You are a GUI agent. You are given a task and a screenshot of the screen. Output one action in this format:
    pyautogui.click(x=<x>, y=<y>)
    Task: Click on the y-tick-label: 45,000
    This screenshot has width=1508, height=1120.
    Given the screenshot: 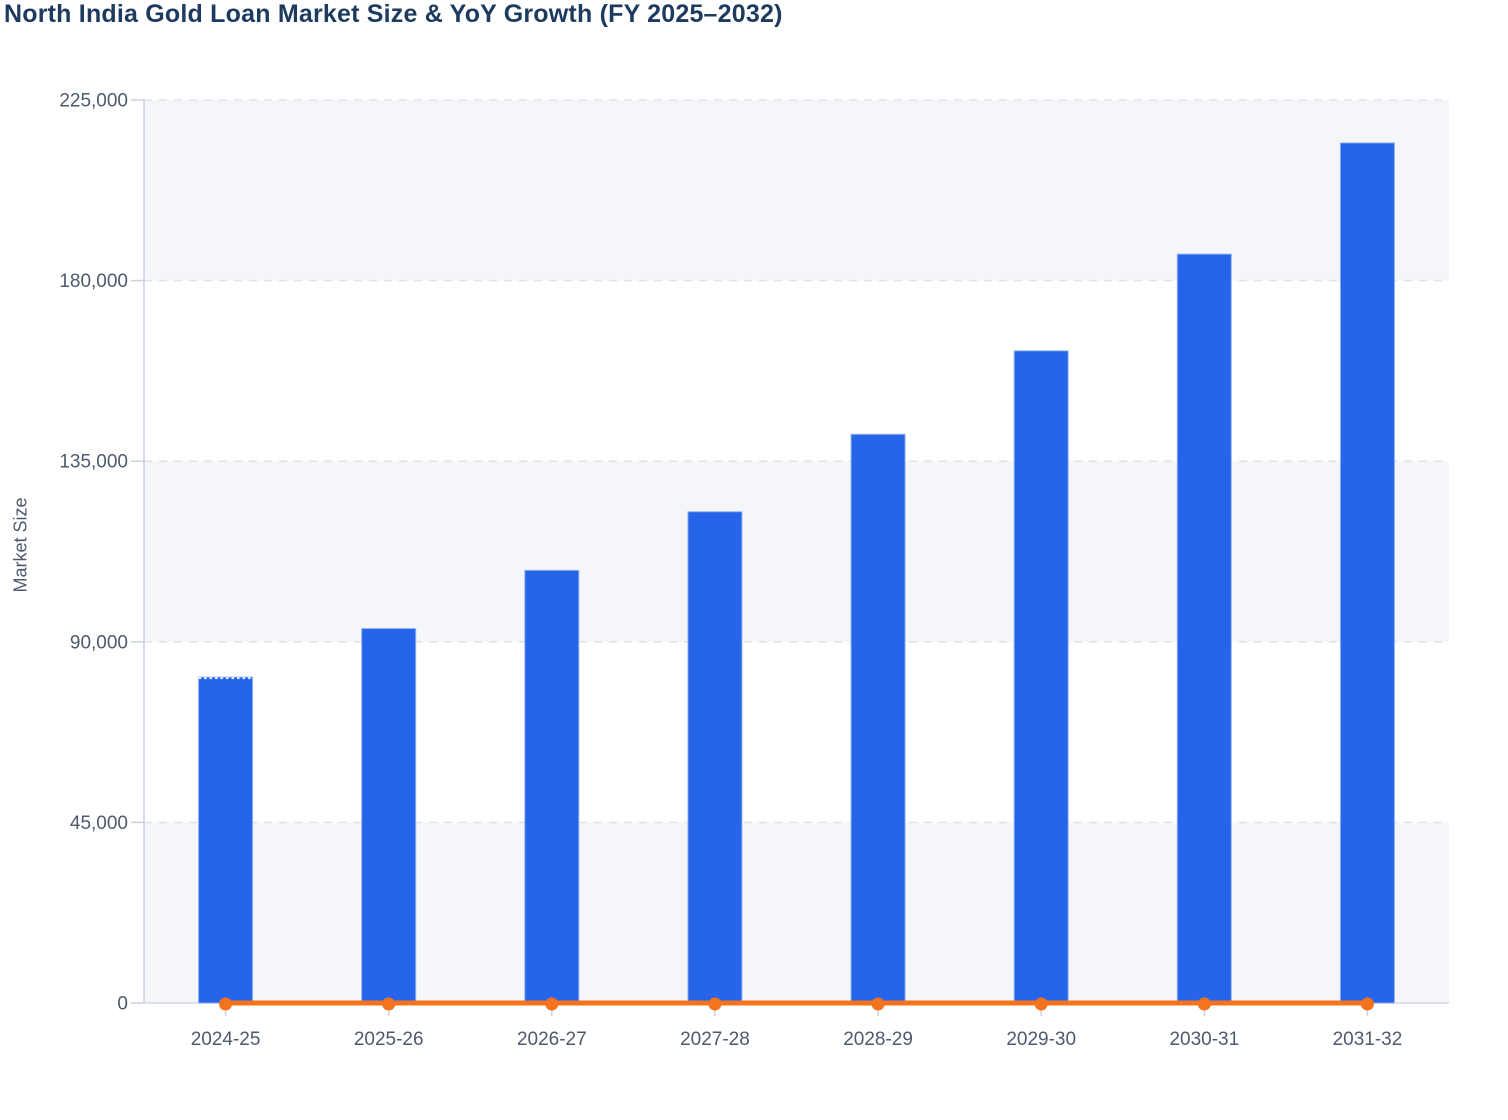 What is the action you would take?
    pyautogui.click(x=99, y=823)
    